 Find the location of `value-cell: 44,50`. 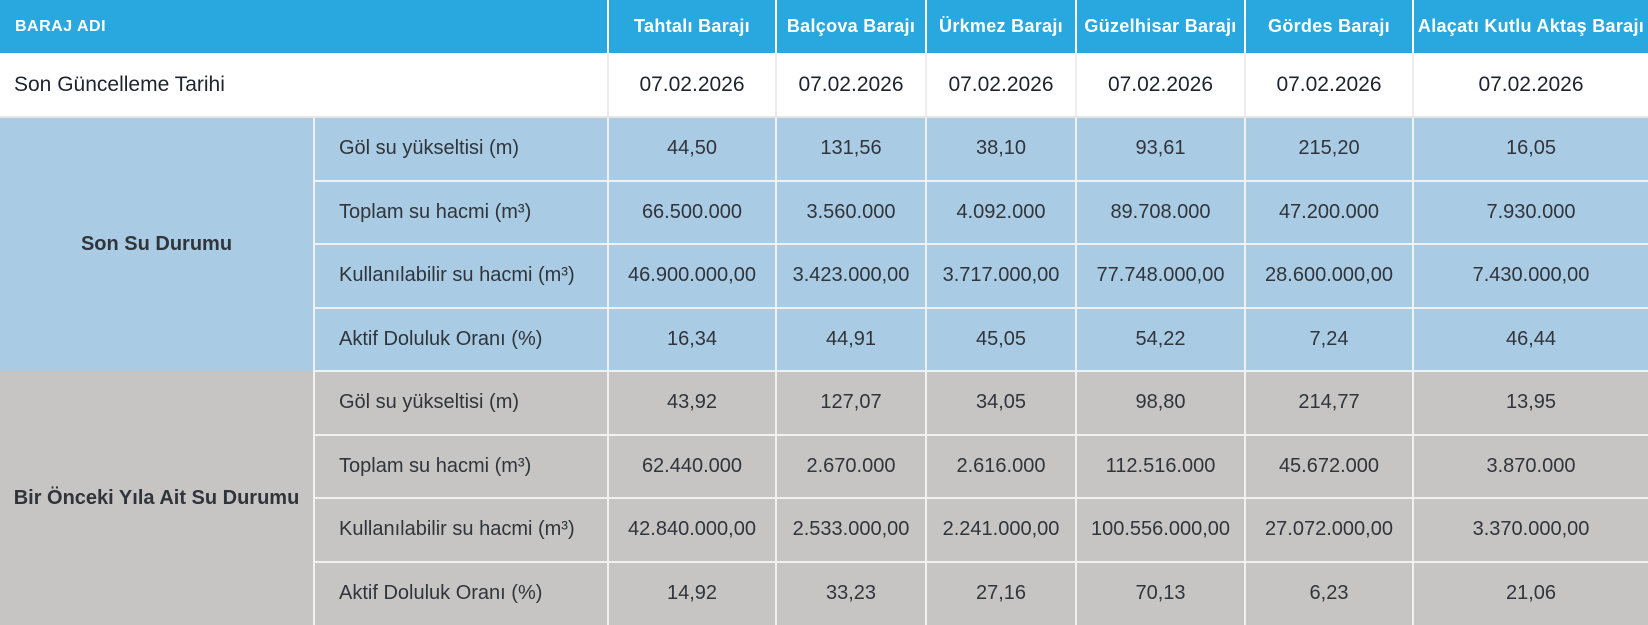

value-cell: 44,50 is located at coordinates (692, 149).